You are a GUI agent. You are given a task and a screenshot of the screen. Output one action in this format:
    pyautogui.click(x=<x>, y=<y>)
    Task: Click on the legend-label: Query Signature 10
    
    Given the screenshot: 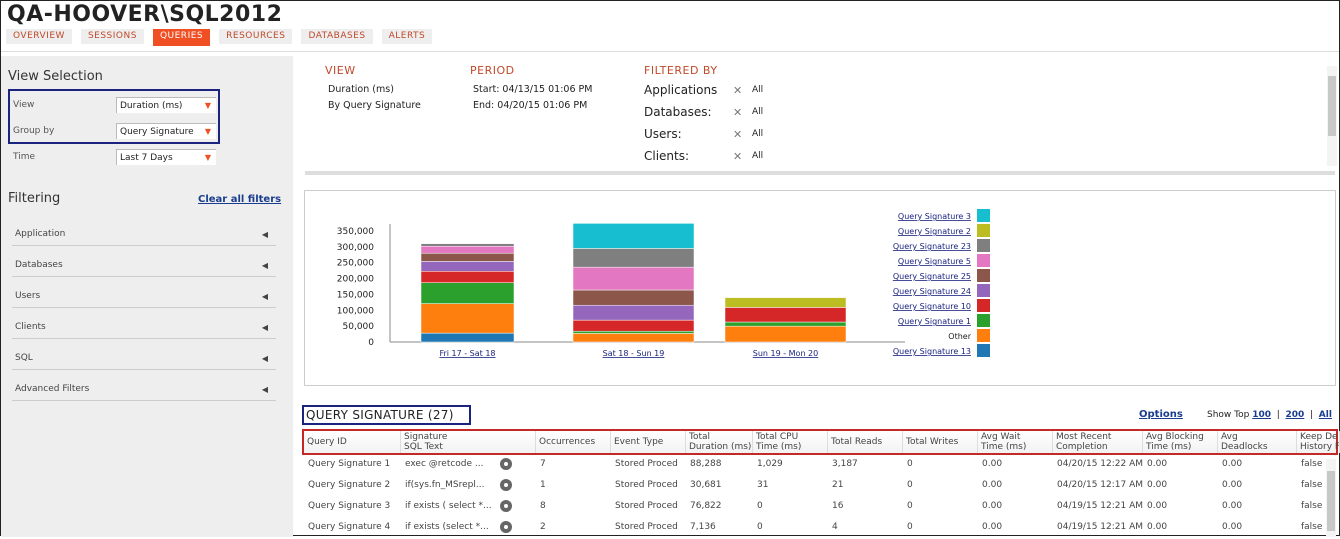 What is the action you would take?
    pyautogui.click(x=932, y=306)
    